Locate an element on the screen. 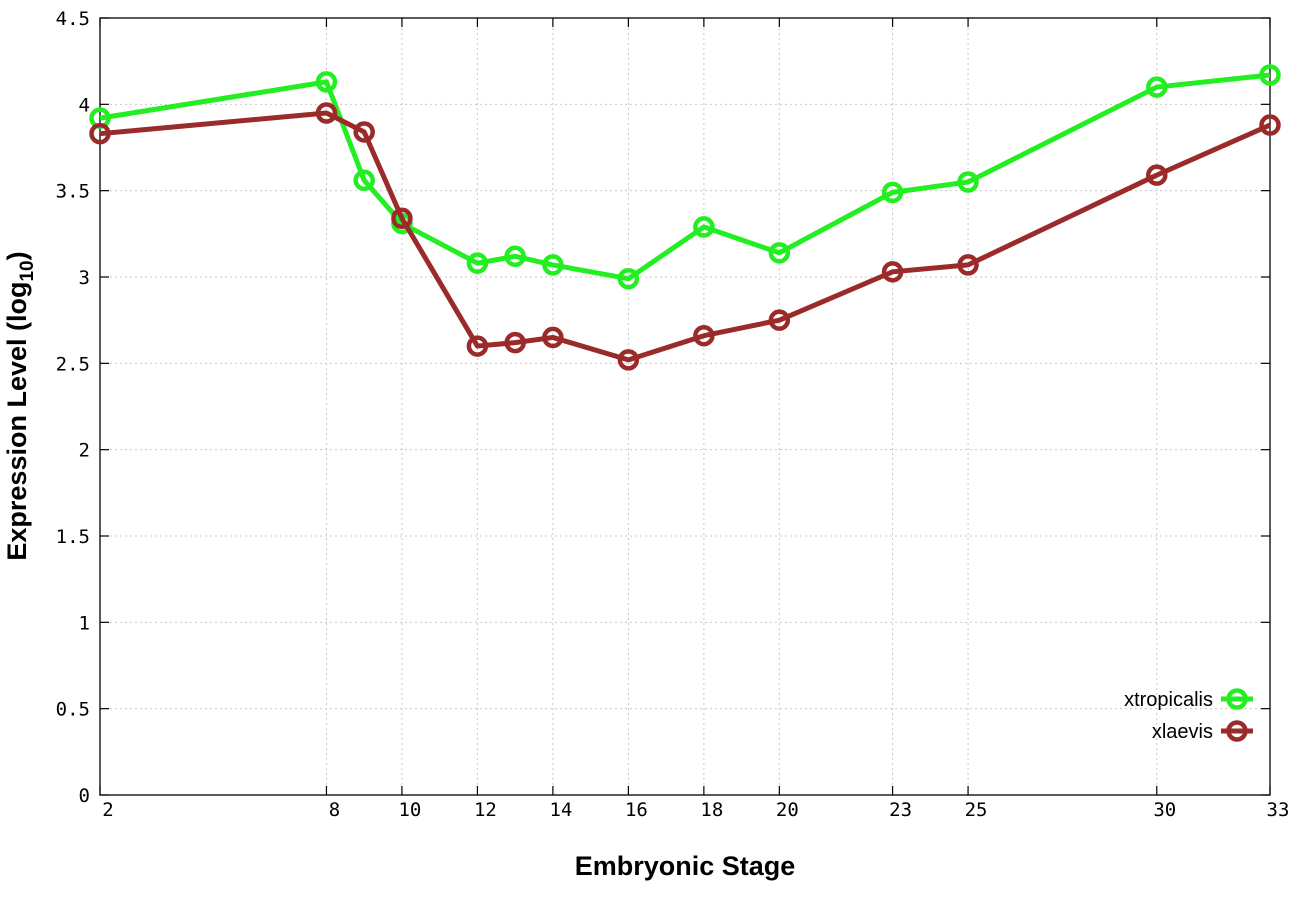  x-tick-label: 14 is located at coordinates (560, 810).